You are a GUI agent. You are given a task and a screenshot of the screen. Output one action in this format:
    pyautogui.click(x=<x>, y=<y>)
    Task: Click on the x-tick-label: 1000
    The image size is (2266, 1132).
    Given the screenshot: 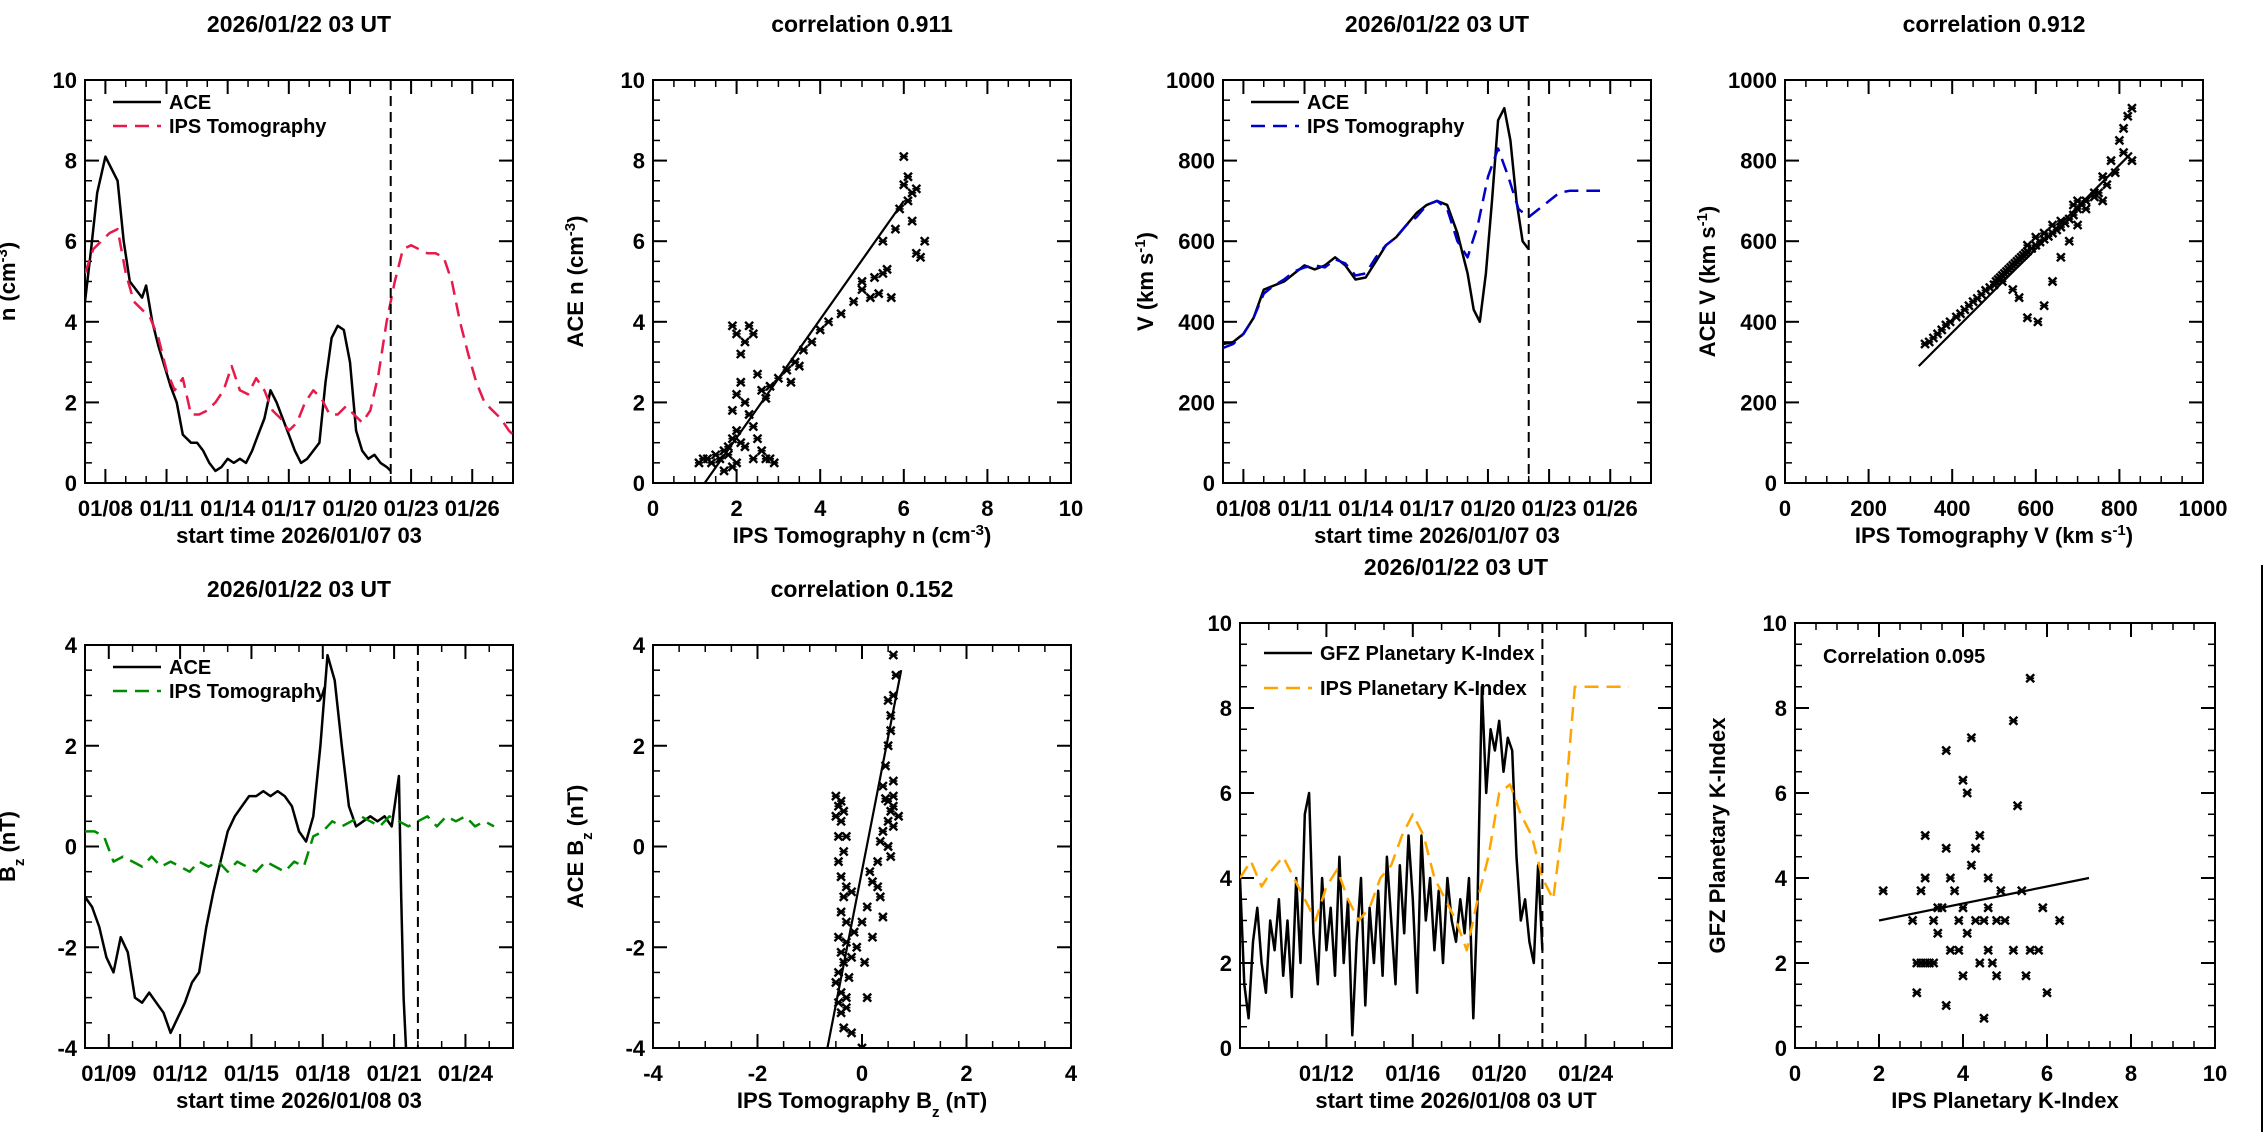 What is the action you would take?
    pyautogui.click(x=2203, y=508)
    